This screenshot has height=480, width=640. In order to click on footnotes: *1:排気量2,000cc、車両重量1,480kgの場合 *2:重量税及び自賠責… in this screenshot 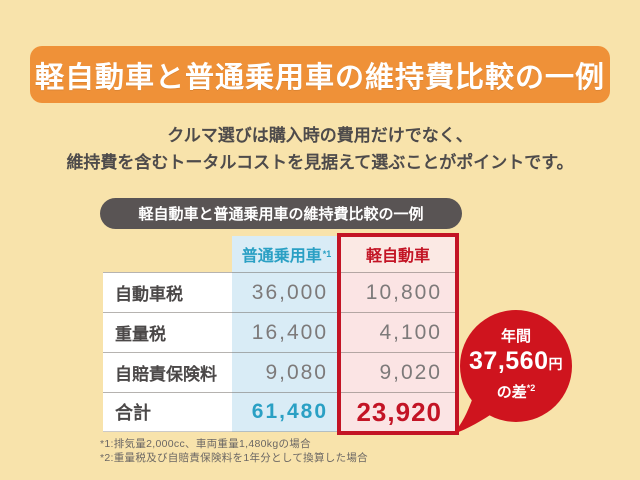, I will do `click(234, 451)`.